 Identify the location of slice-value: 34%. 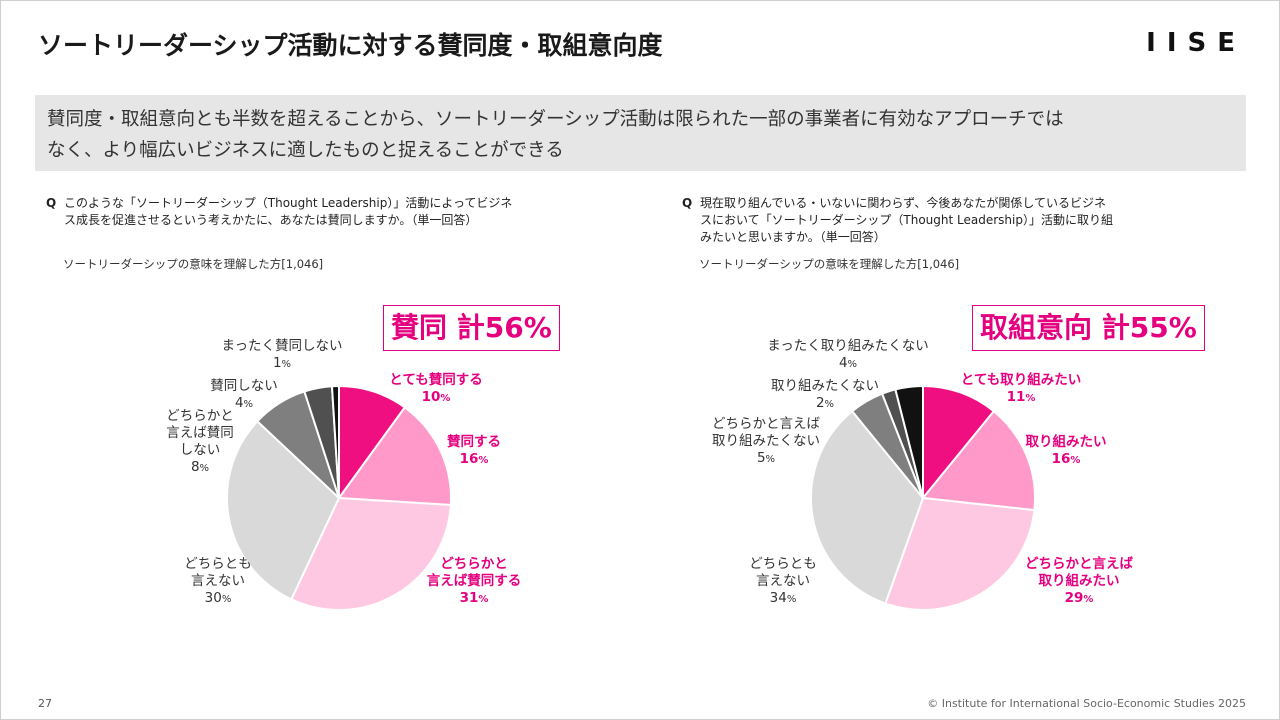
(783, 598).